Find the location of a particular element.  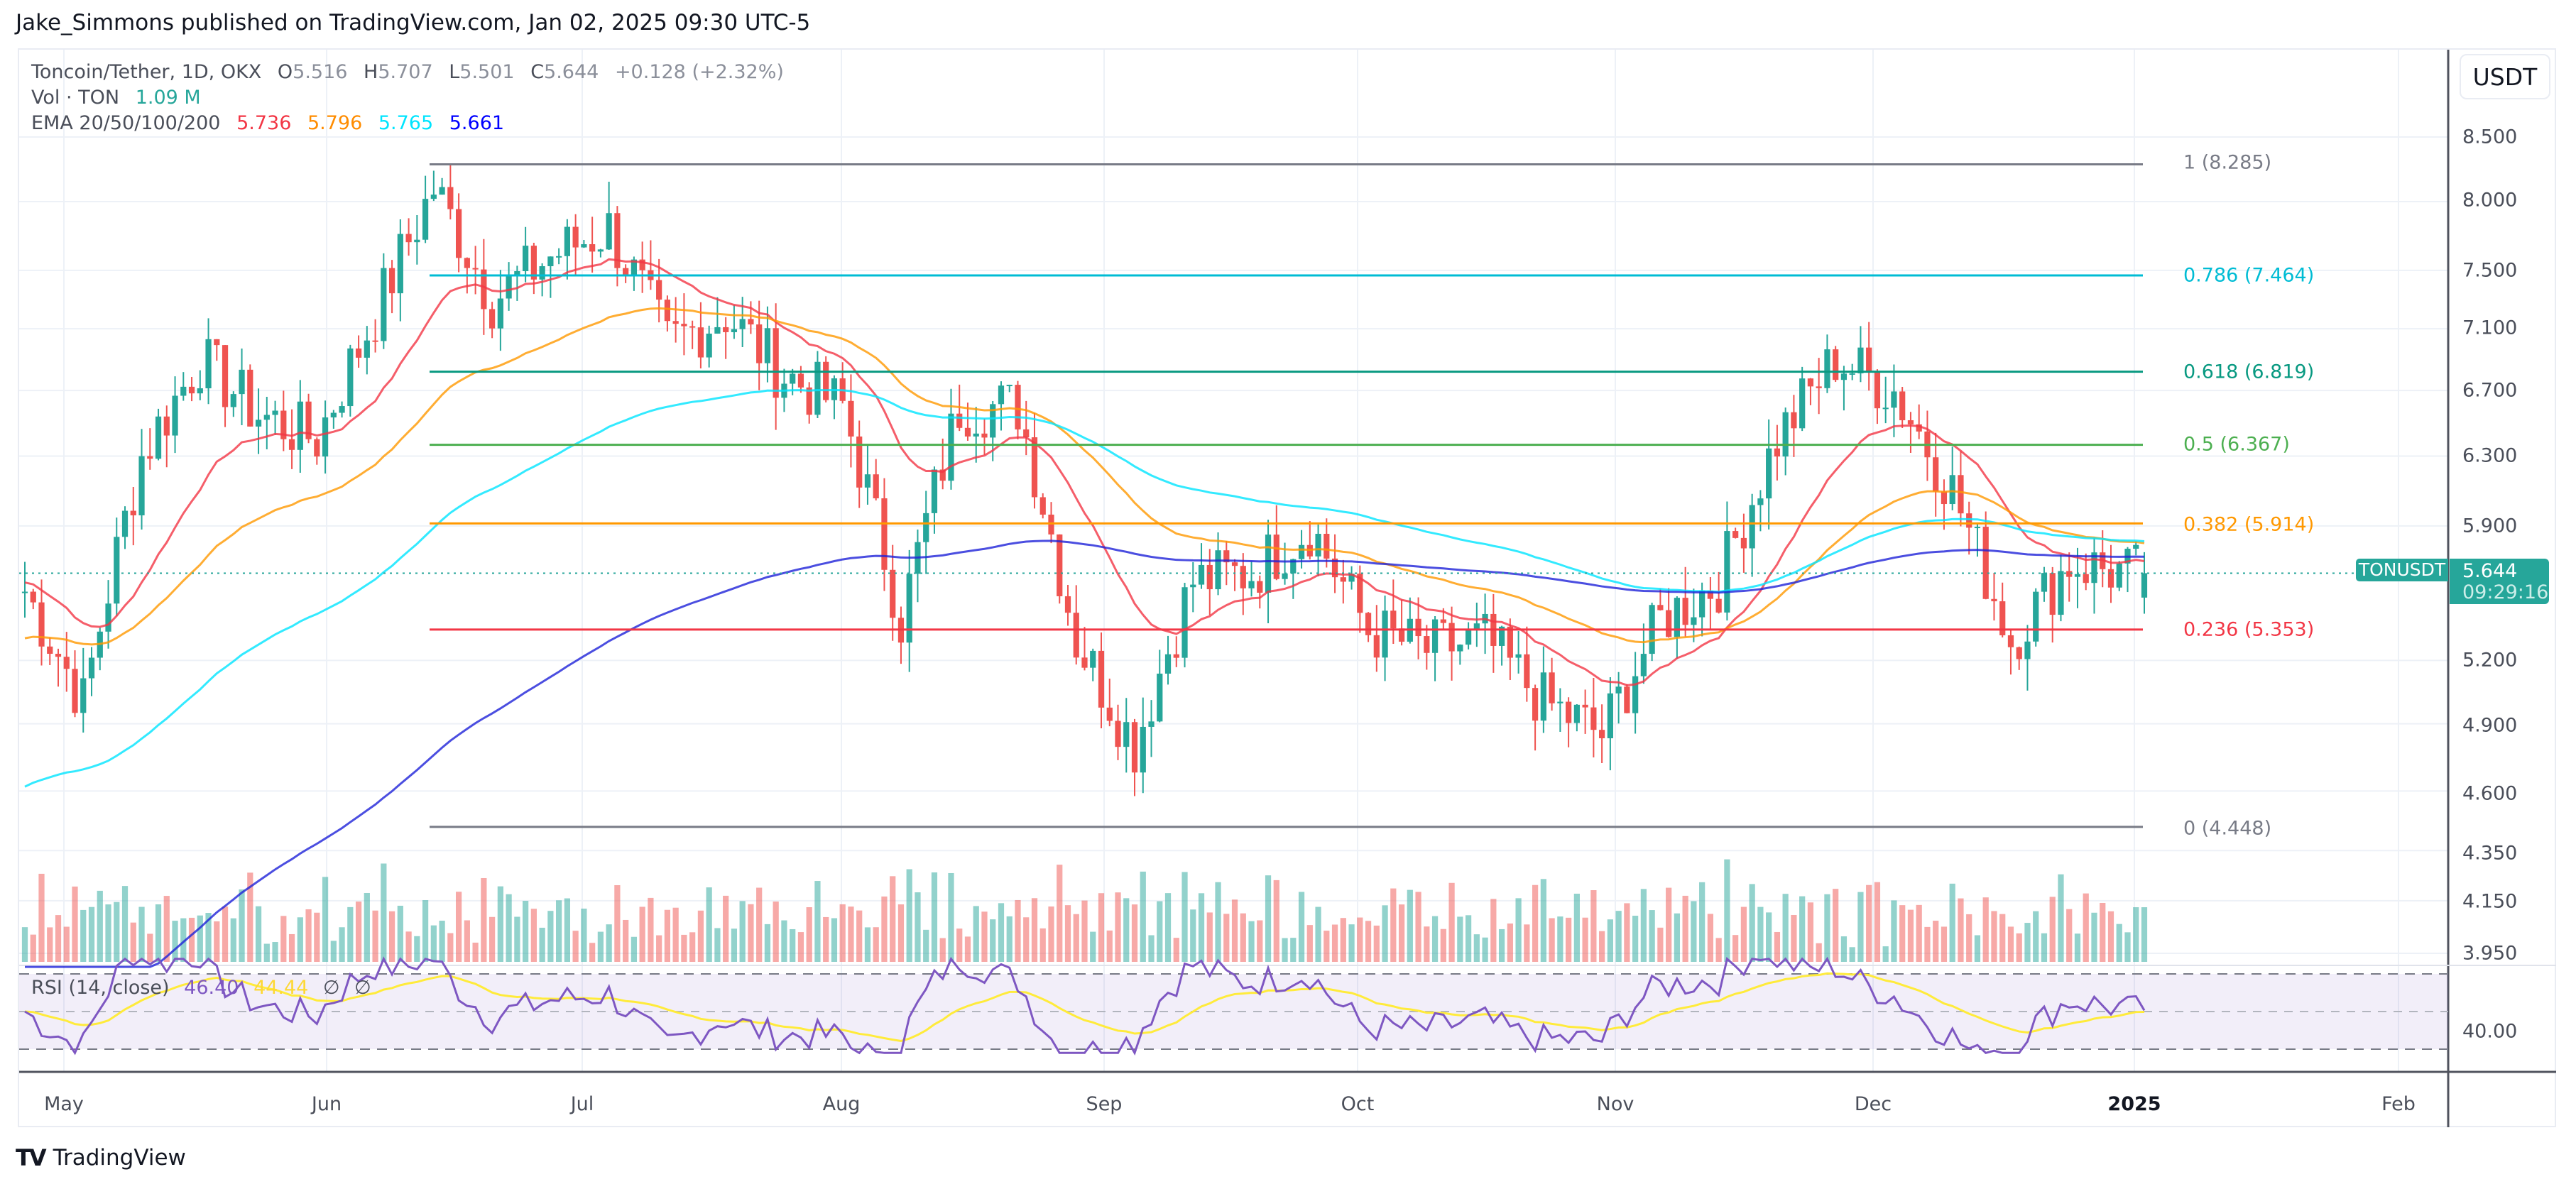

footer-brand: TV TradingView is located at coordinates (101, 1157).